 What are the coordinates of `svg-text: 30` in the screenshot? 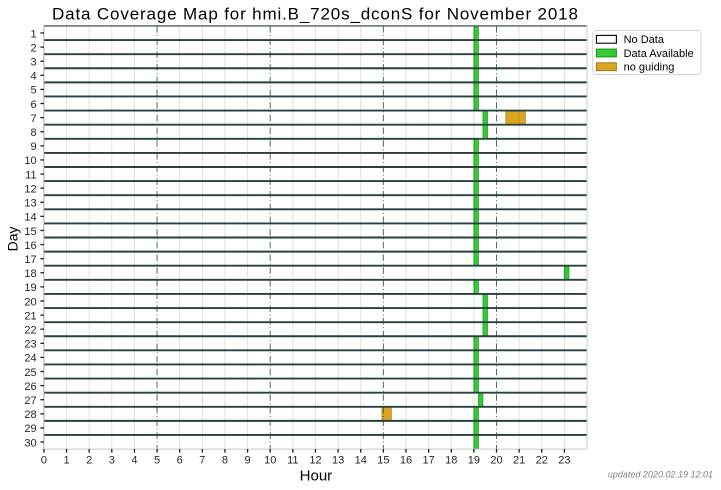 It's located at (30, 443).